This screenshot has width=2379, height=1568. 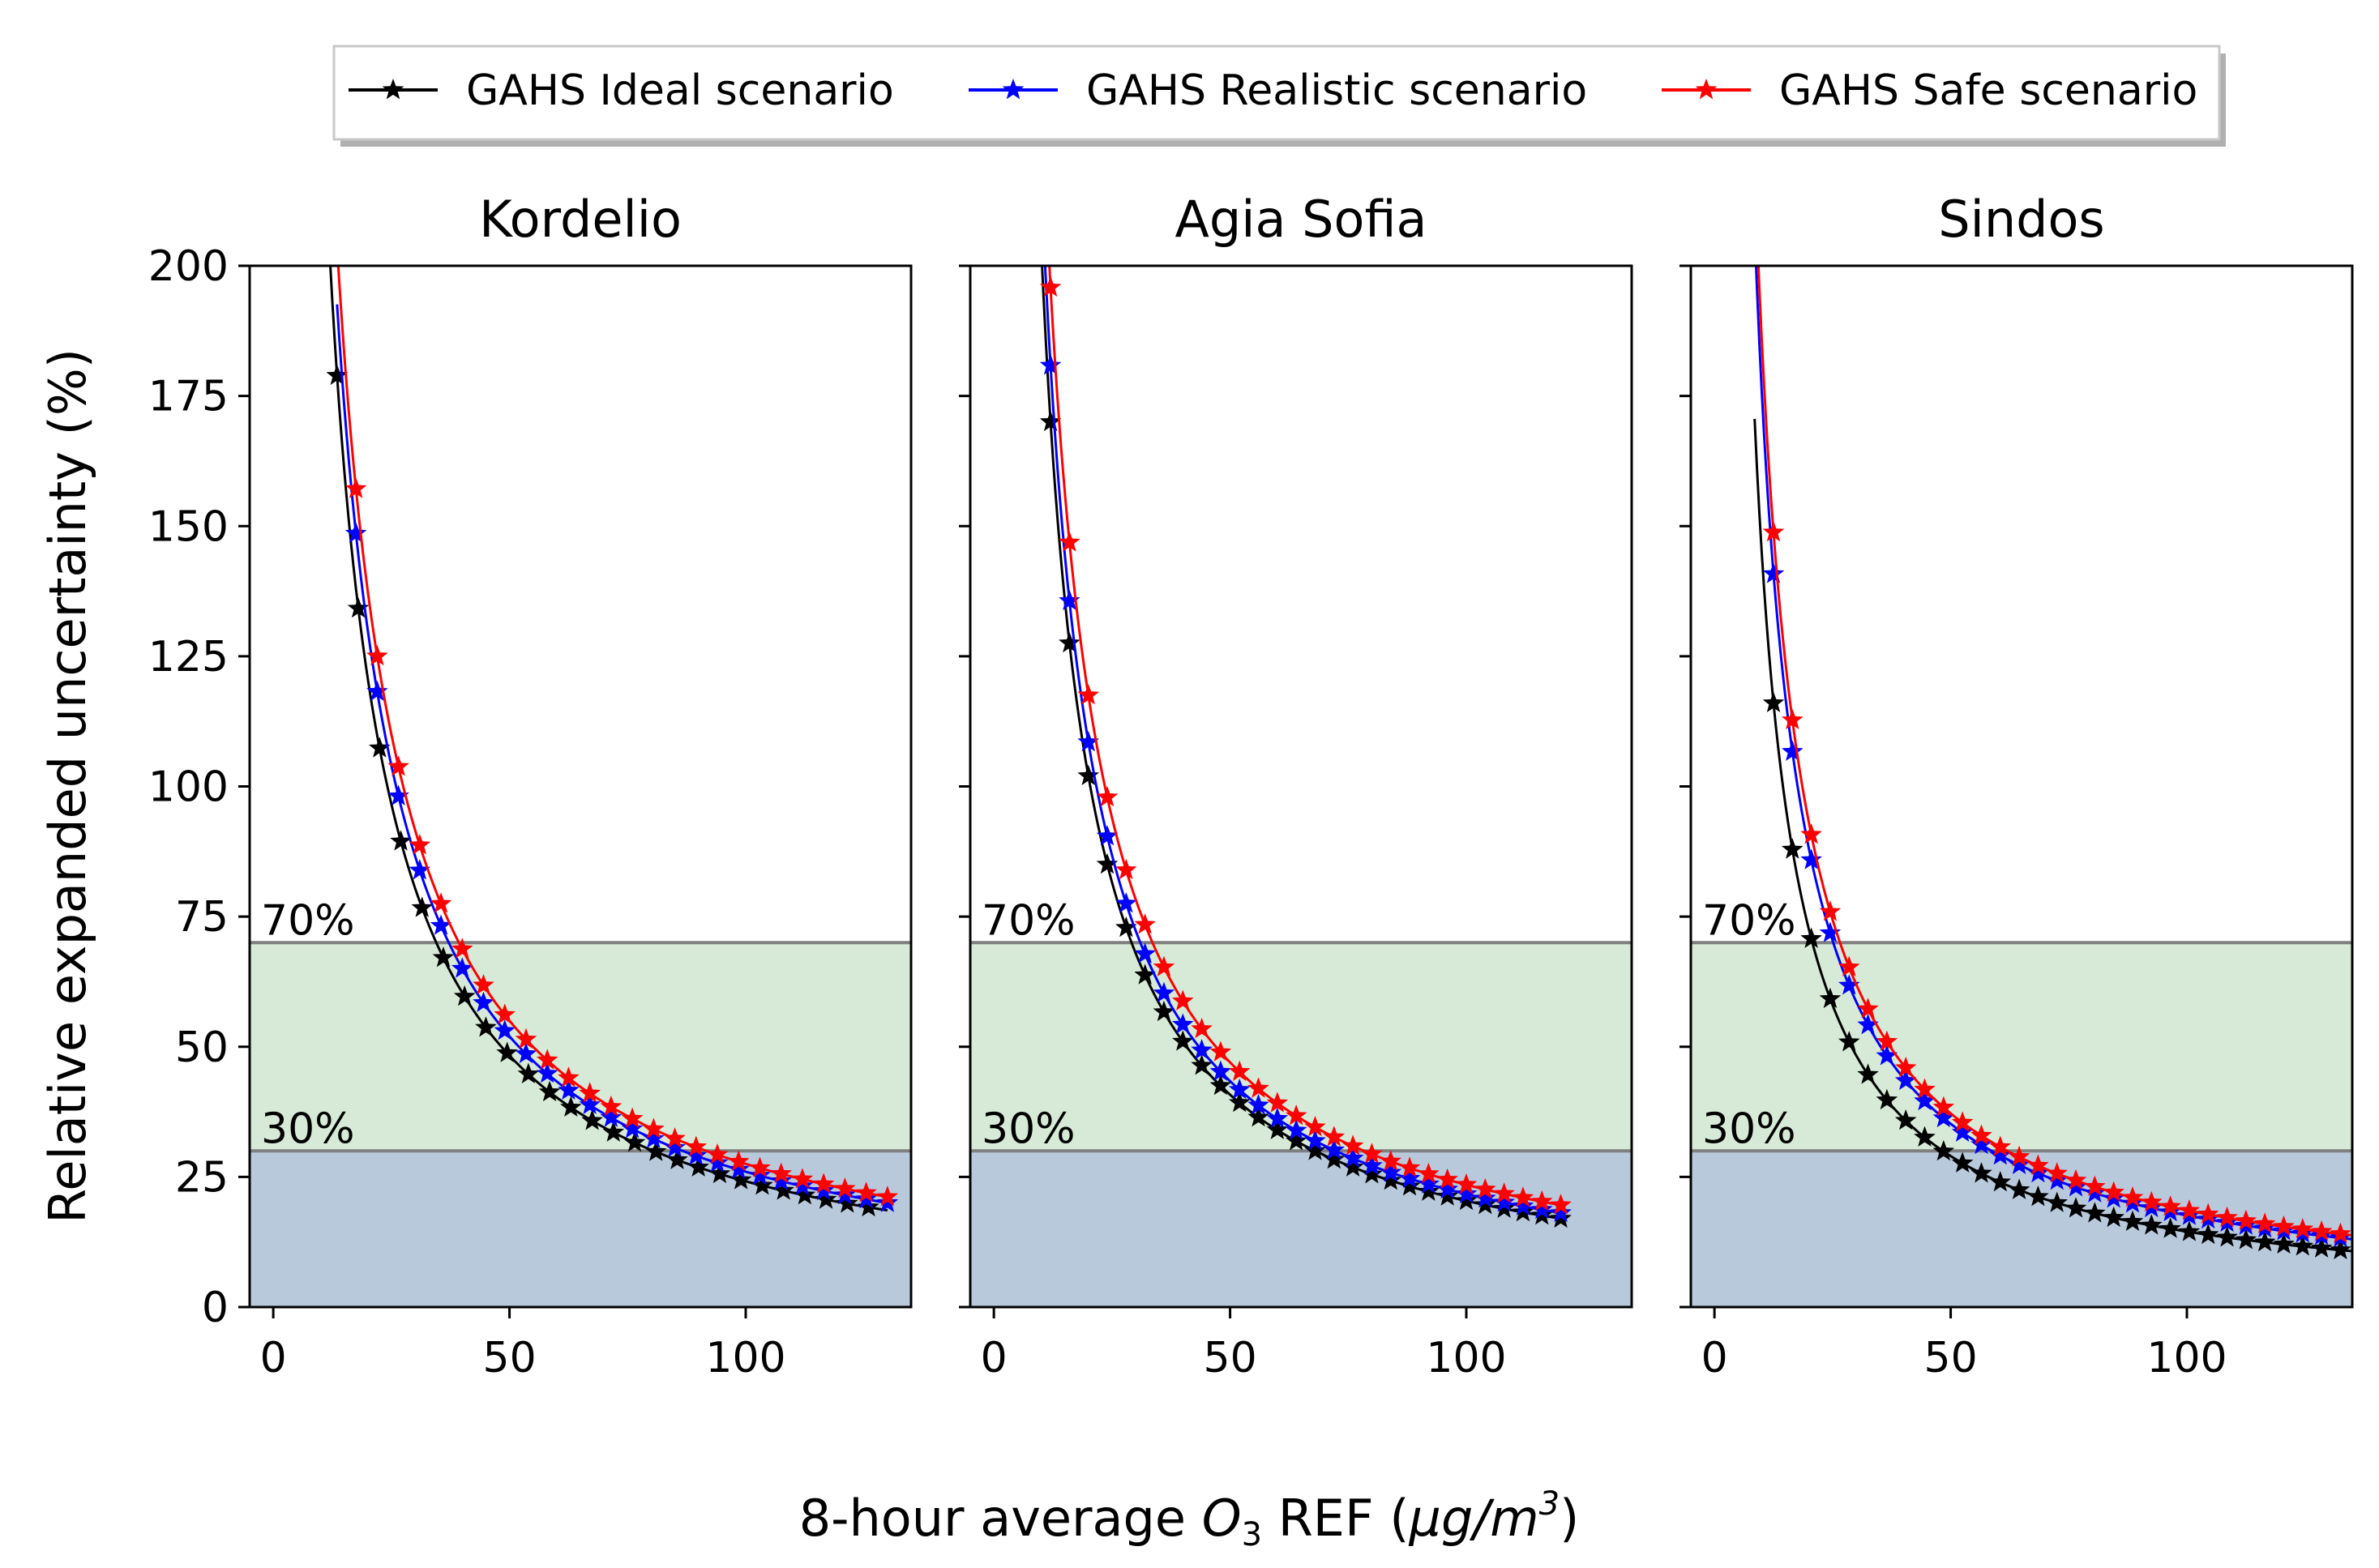 What do you see at coordinates (67, 786) in the screenshot?
I see `y-axis-label: Relative expanded uncertainty (%)` at bounding box center [67, 786].